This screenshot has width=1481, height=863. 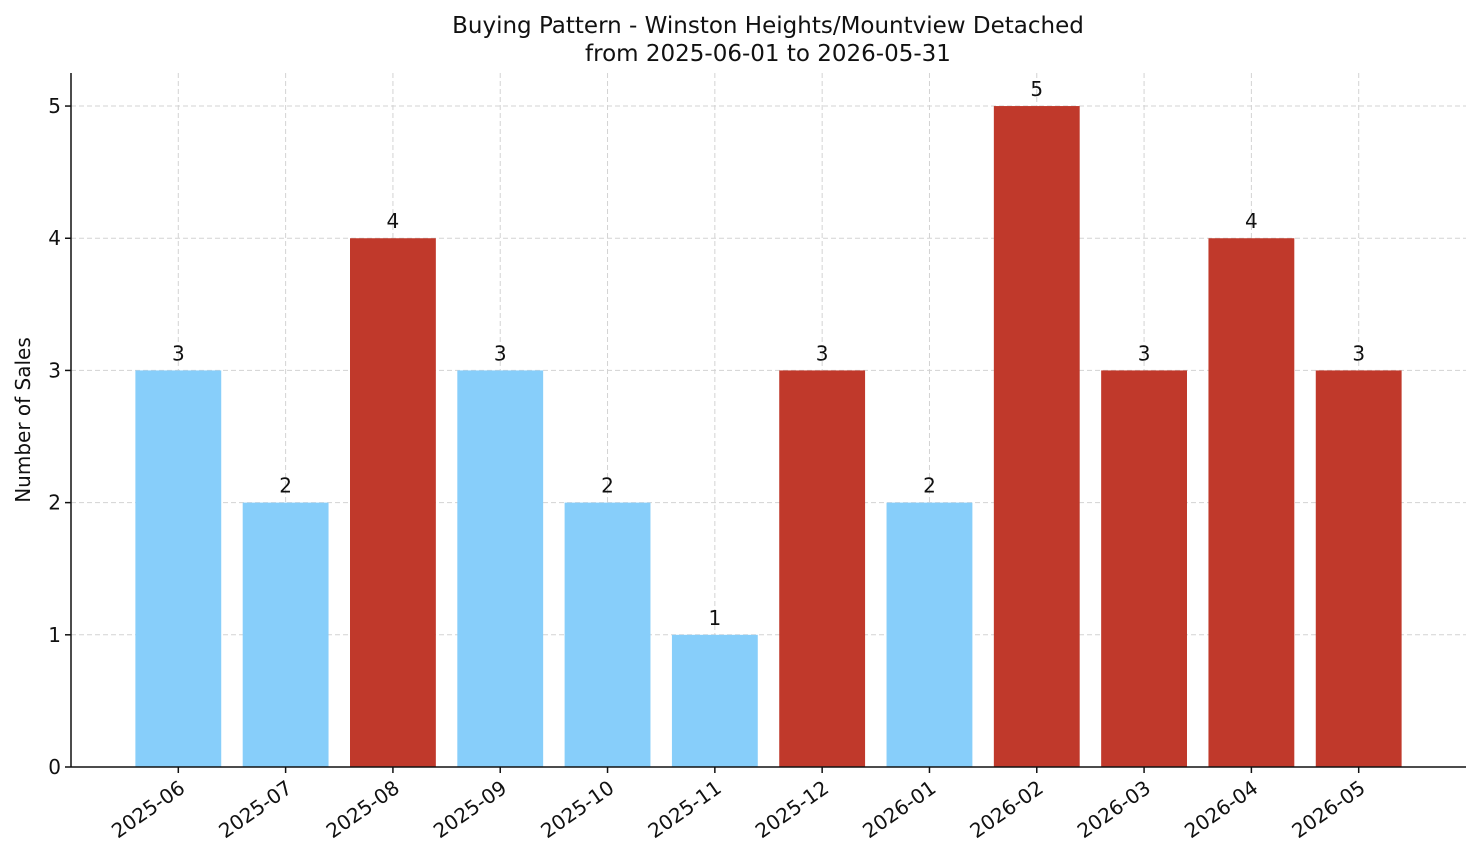 I want to click on value-label: 5, so click(x=1036, y=89).